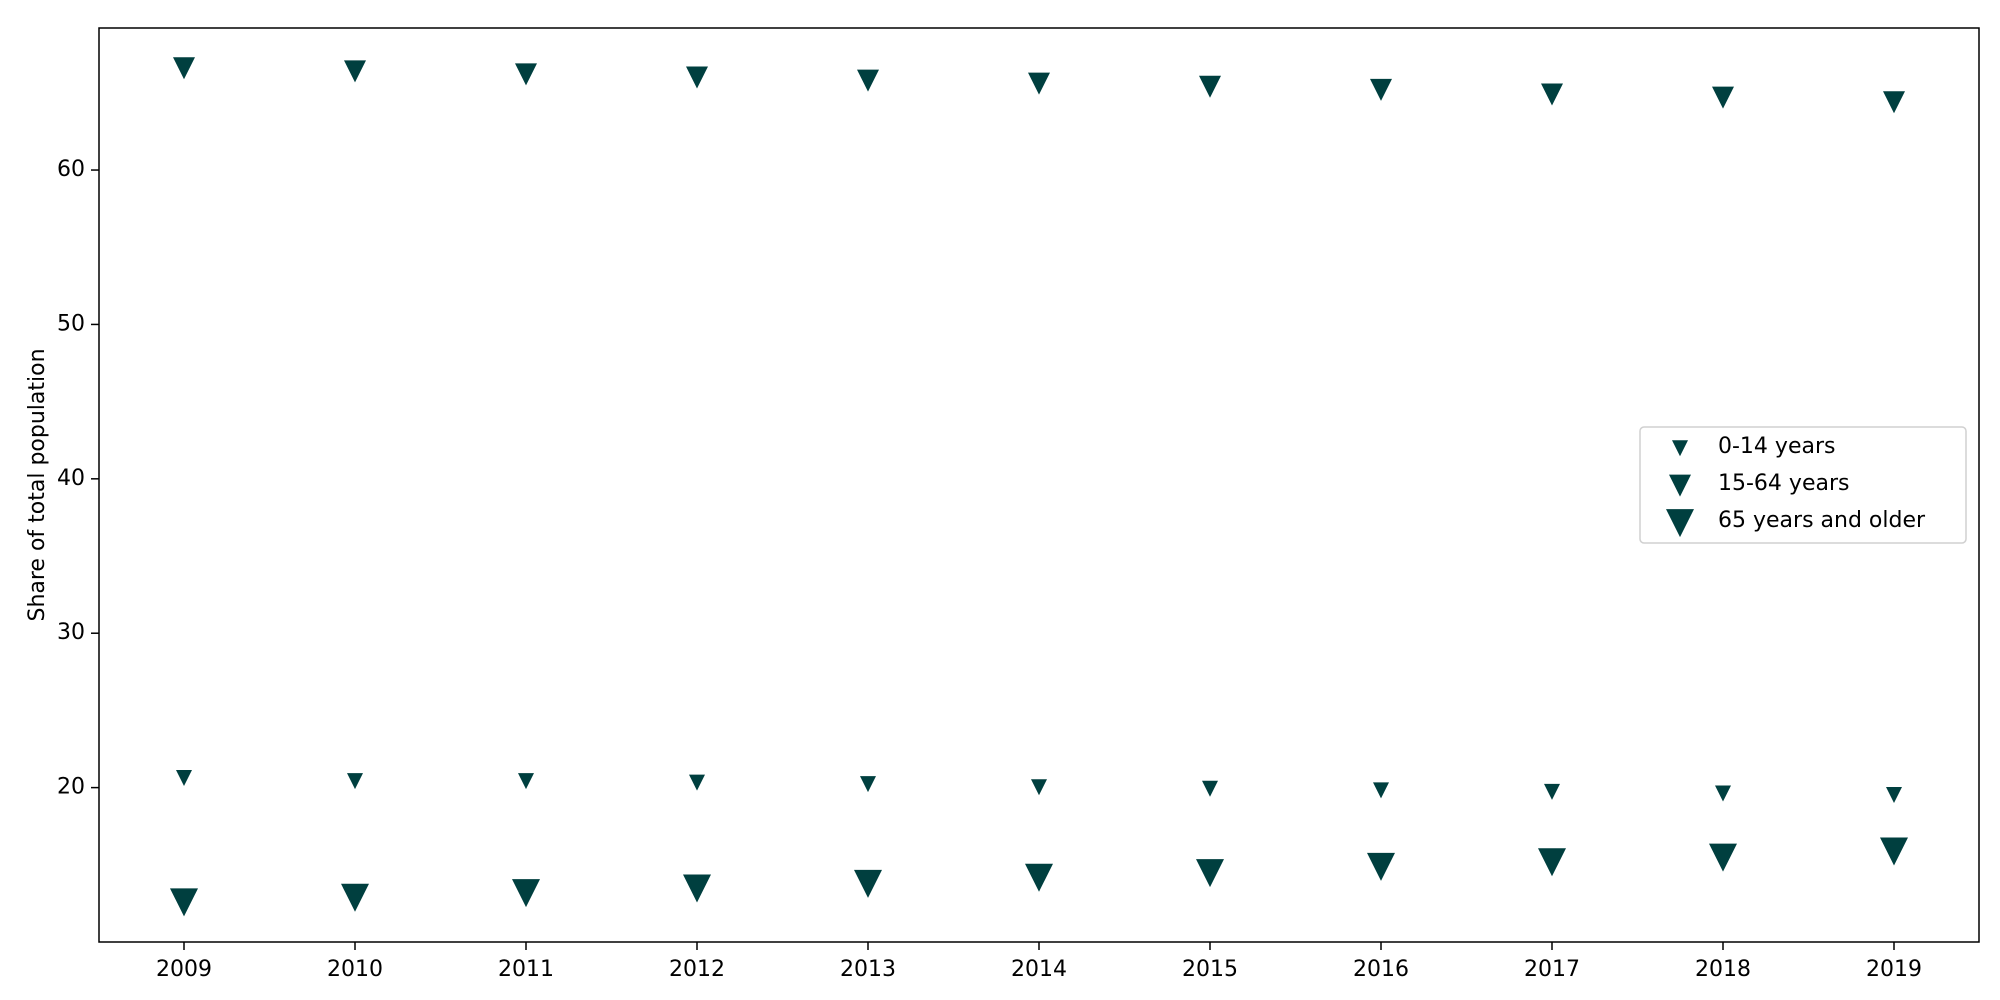 The height and width of the screenshot is (1000, 2000). I want to click on x-tick-label: 2009, so click(184, 969).